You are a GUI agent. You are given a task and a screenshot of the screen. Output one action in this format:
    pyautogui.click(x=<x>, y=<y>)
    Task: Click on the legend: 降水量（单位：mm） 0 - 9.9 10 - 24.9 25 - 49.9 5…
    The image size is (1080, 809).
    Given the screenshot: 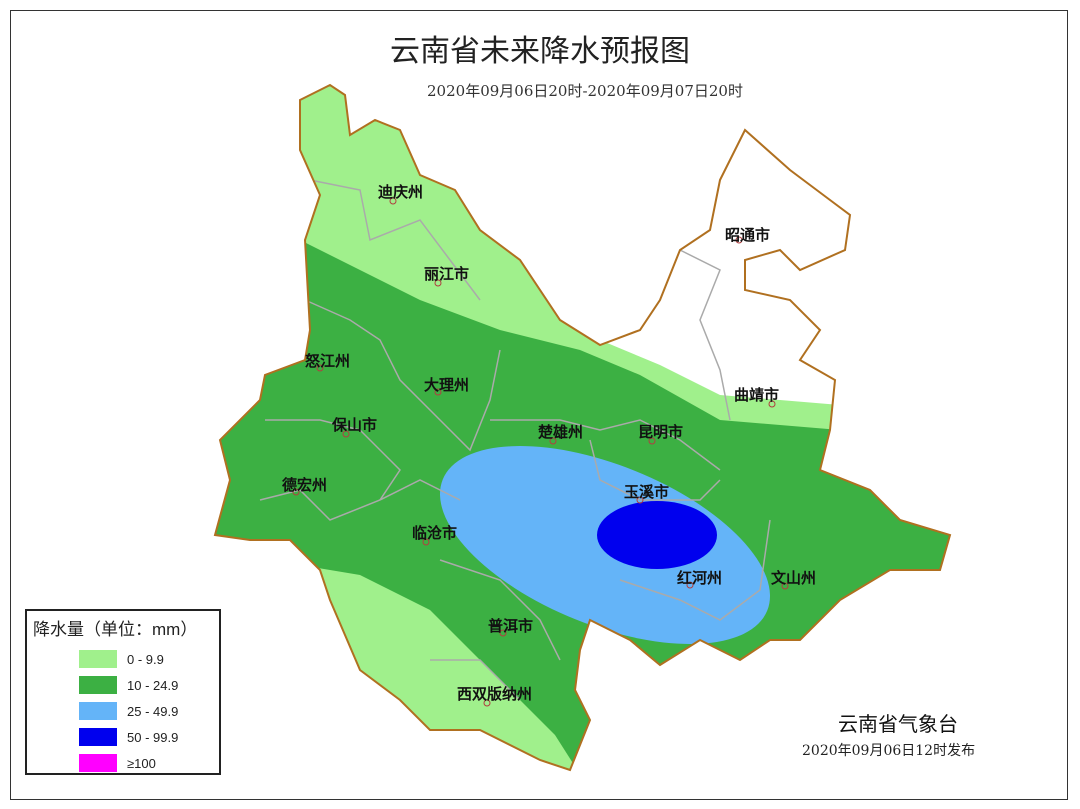 What is the action you would take?
    pyautogui.click(x=123, y=692)
    